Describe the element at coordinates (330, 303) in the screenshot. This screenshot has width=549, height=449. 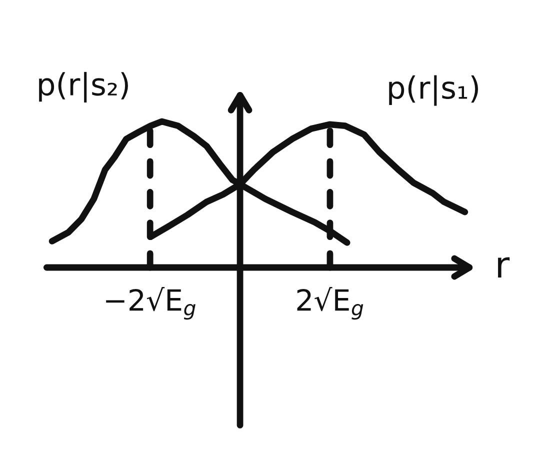
I see `x-tick-label: 2√E$_{g}$` at that location.